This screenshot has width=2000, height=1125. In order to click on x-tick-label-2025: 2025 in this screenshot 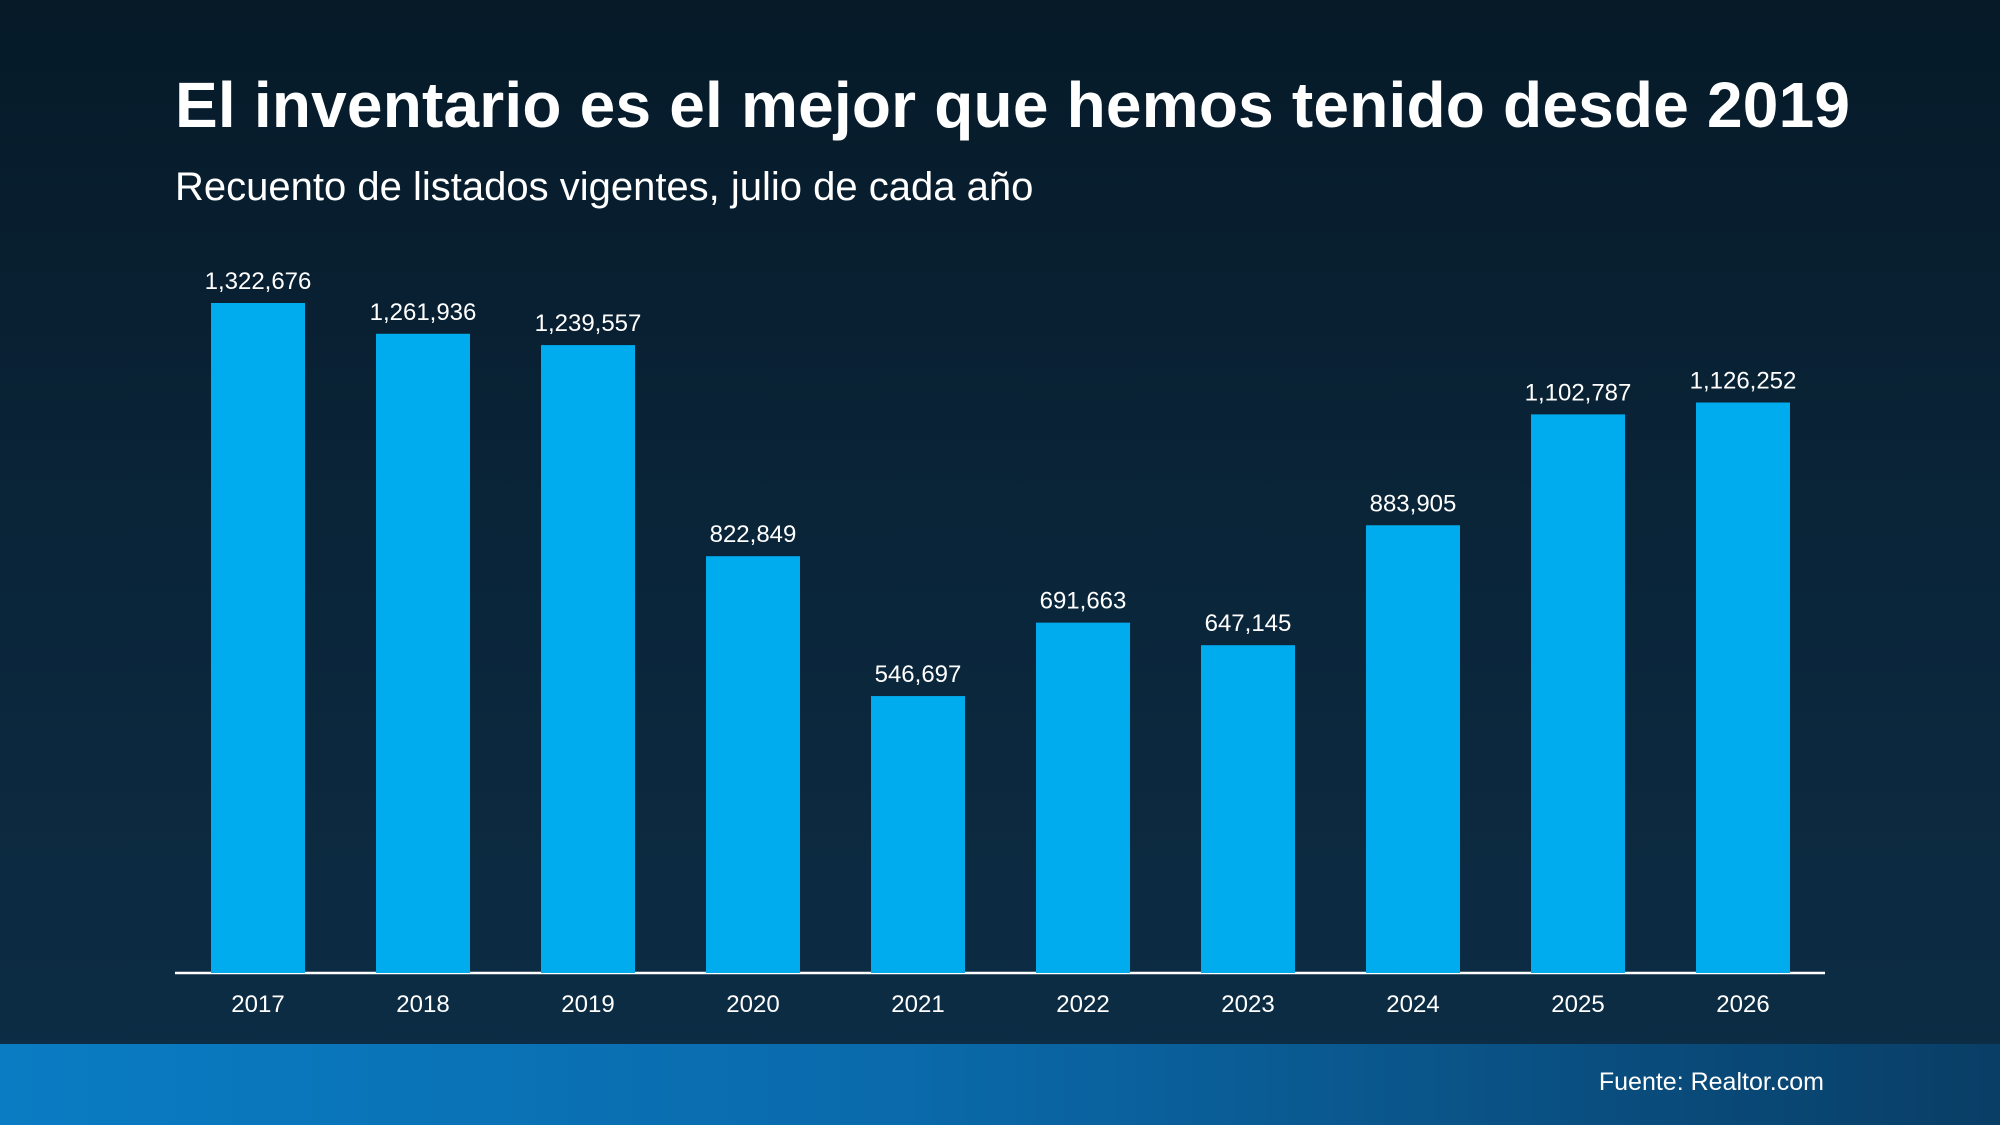, I will do `click(1577, 1004)`.